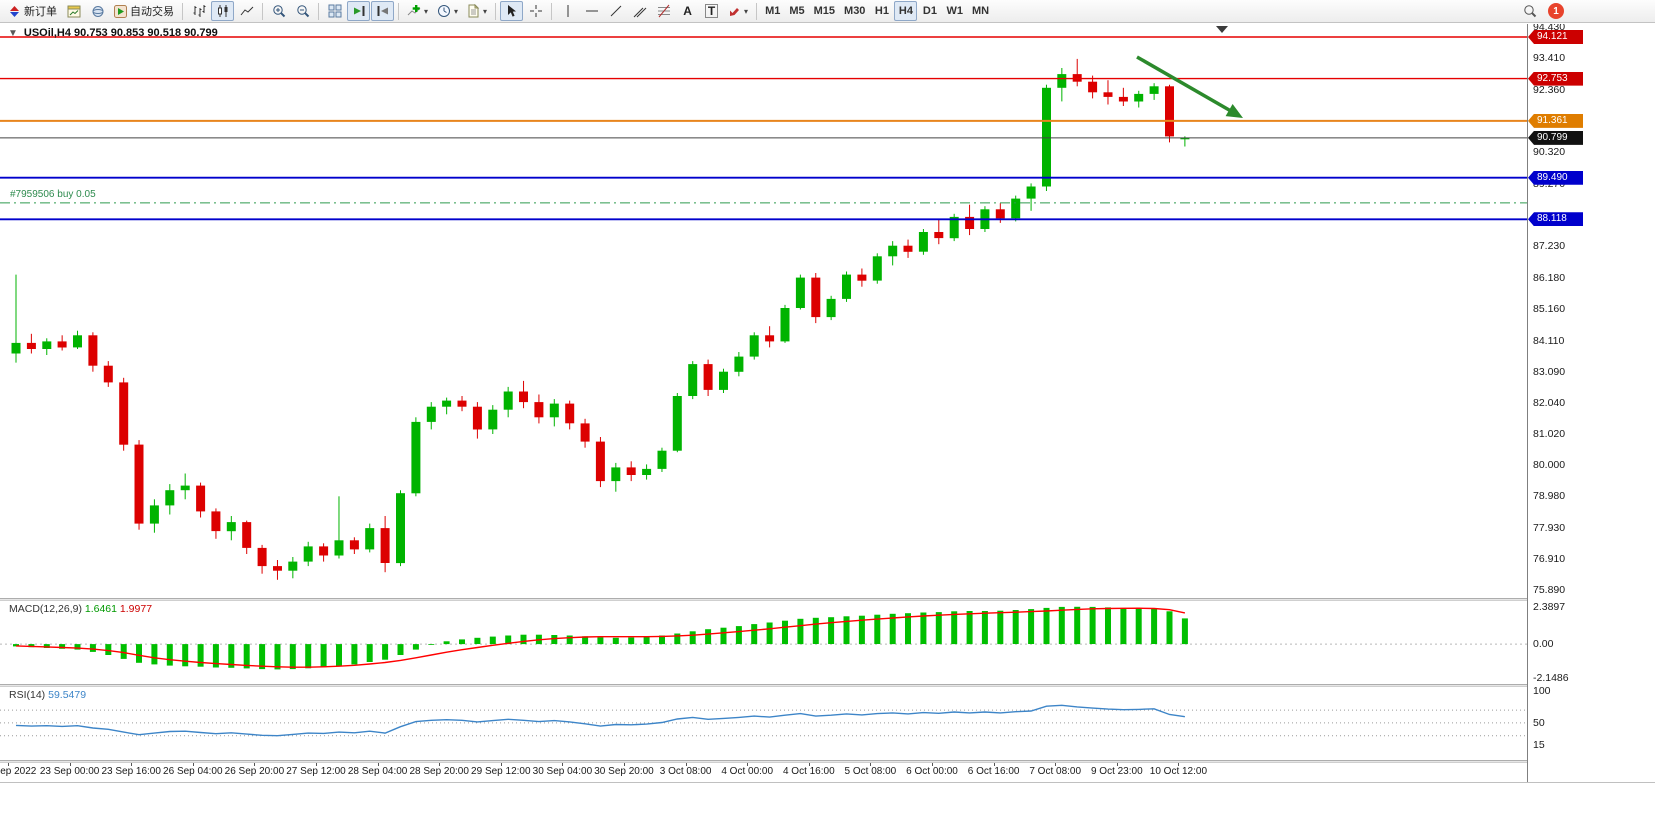  Describe the element at coordinates (535, 11) in the screenshot. I see `crosshair-button` at that location.